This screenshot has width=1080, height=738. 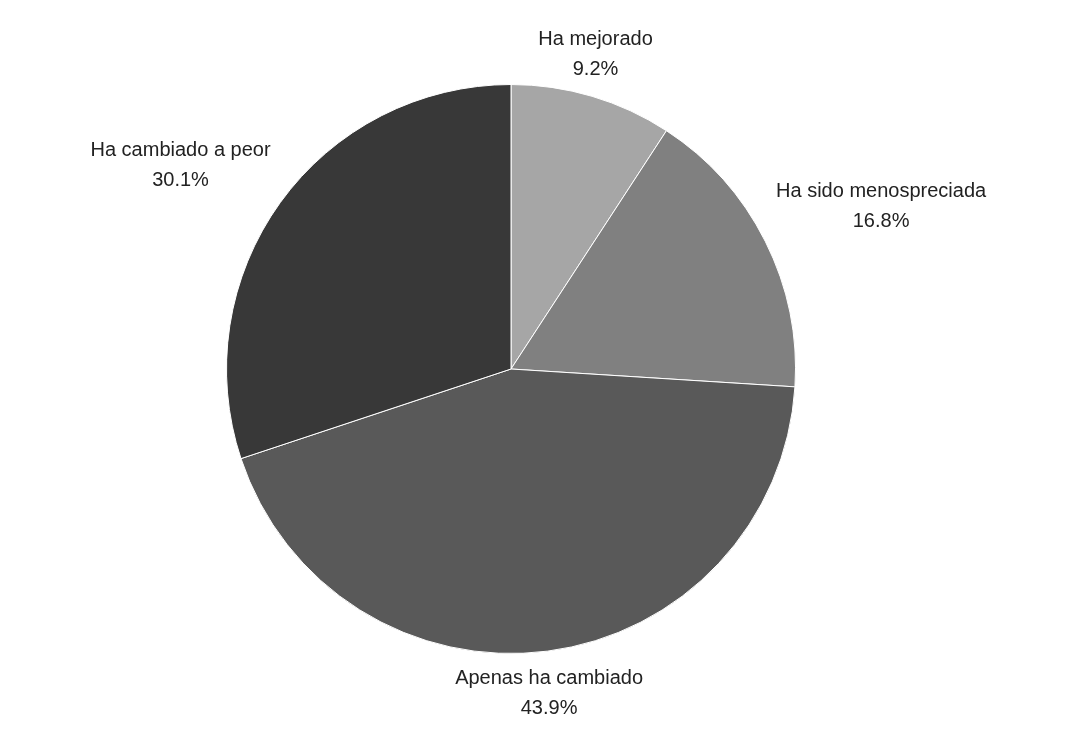 What do you see at coordinates (881, 219) in the screenshot?
I see `data-label: 16.8%` at bounding box center [881, 219].